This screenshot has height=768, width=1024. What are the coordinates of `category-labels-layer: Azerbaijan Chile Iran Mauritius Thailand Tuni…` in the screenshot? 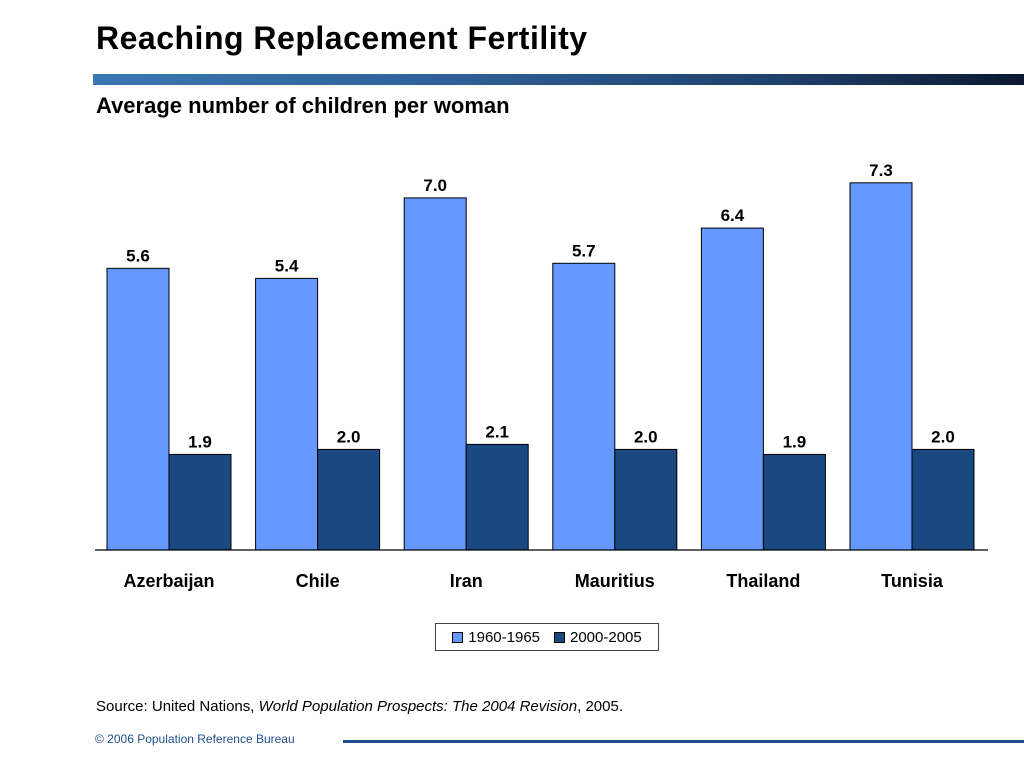 It's located at (533, 581).